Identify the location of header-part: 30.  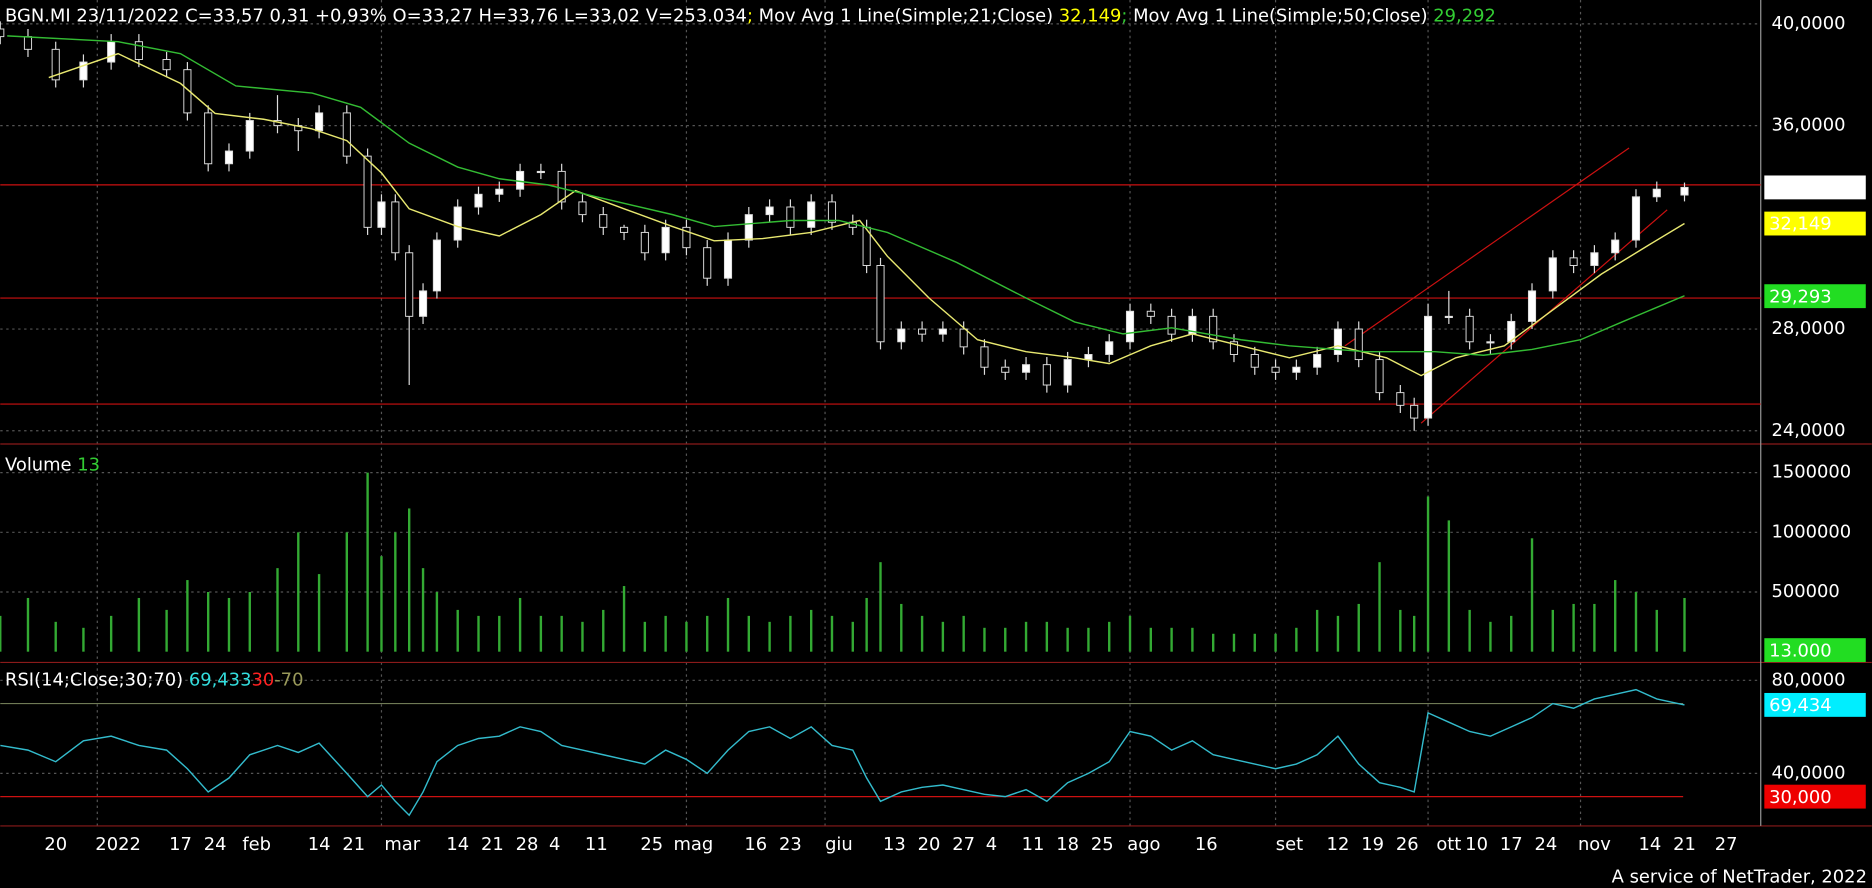
(262, 679).